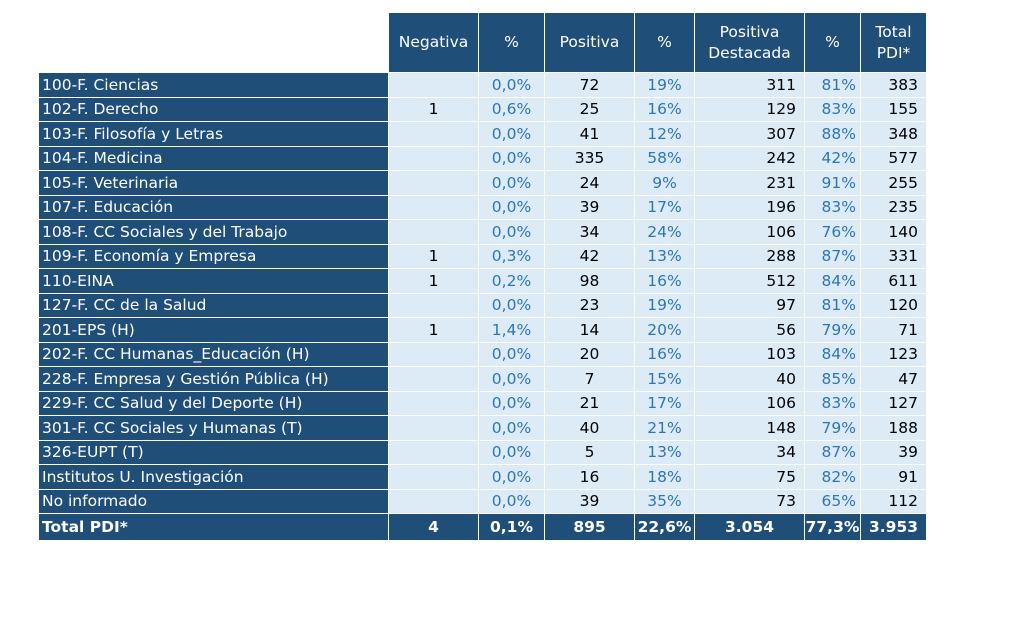 Image resolution: width=1024 pixels, height=618 pixels. What do you see at coordinates (589, 527) in the screenshot?
I see `total-positiva: 895` at bounding box center [589, 527].